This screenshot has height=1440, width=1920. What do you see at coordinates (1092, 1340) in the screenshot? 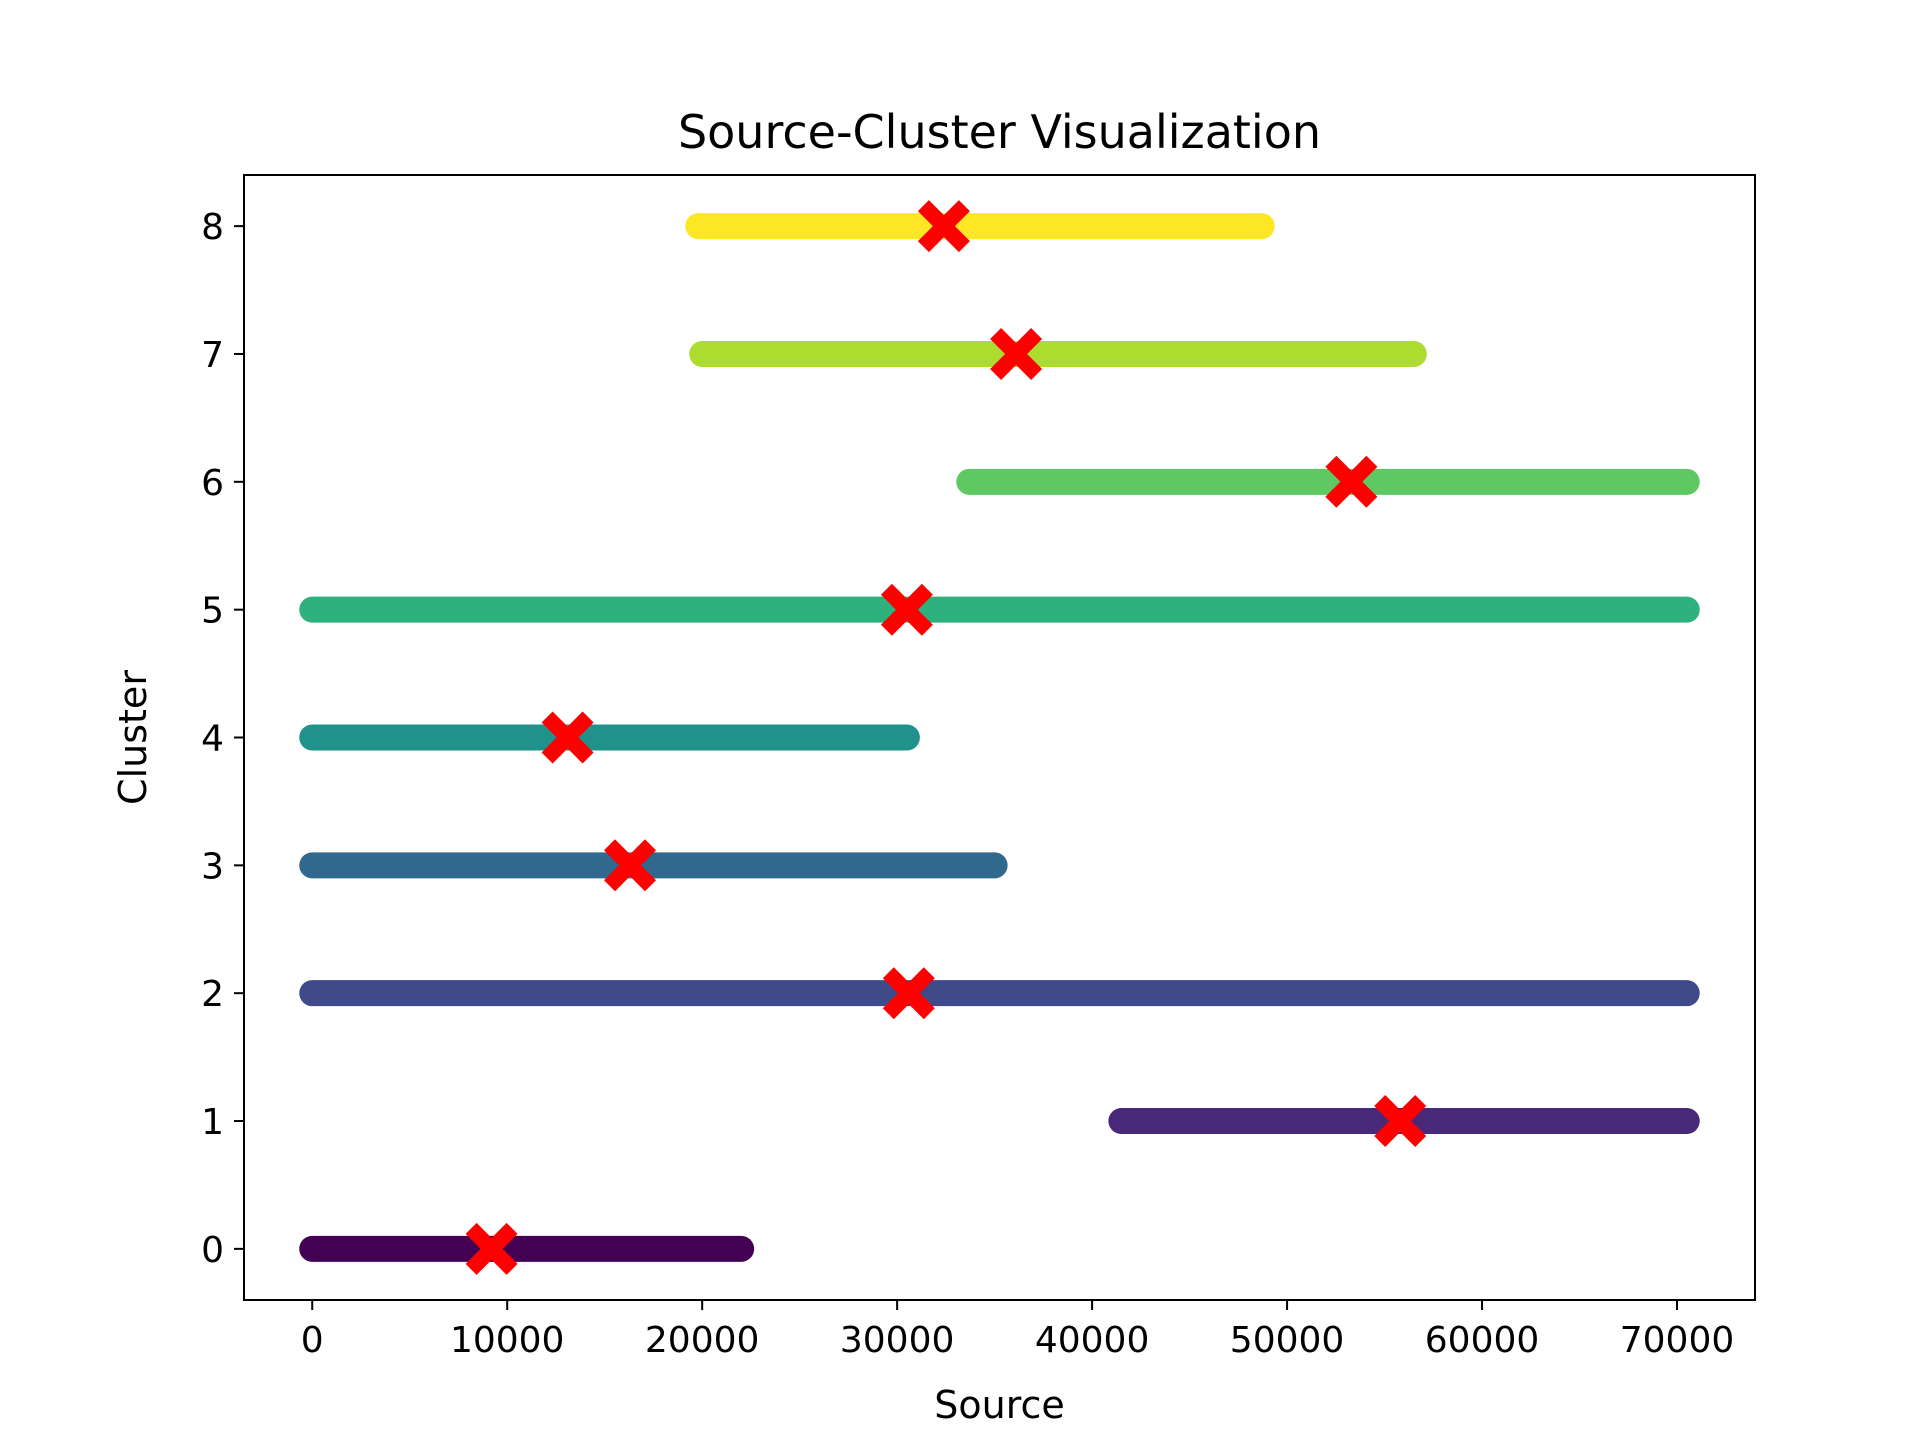
I see `x-tick-label: 40000` at bounding box center [1092, 1340].